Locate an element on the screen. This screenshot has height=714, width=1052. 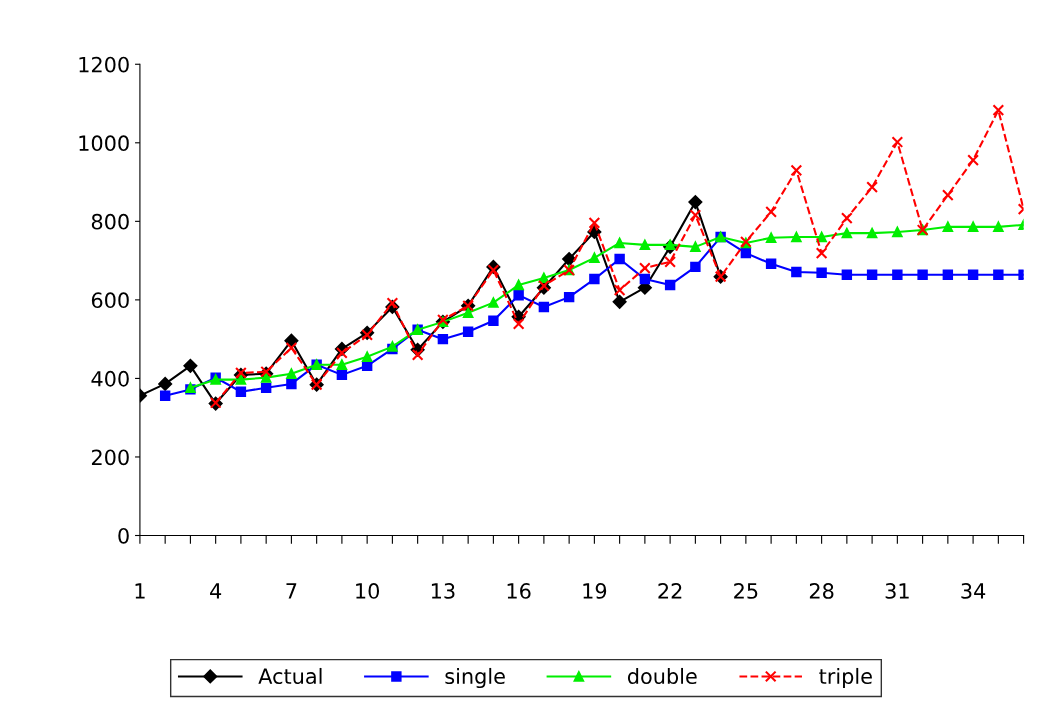
x-tick-label: 4 is located at coordinates (216, 591).